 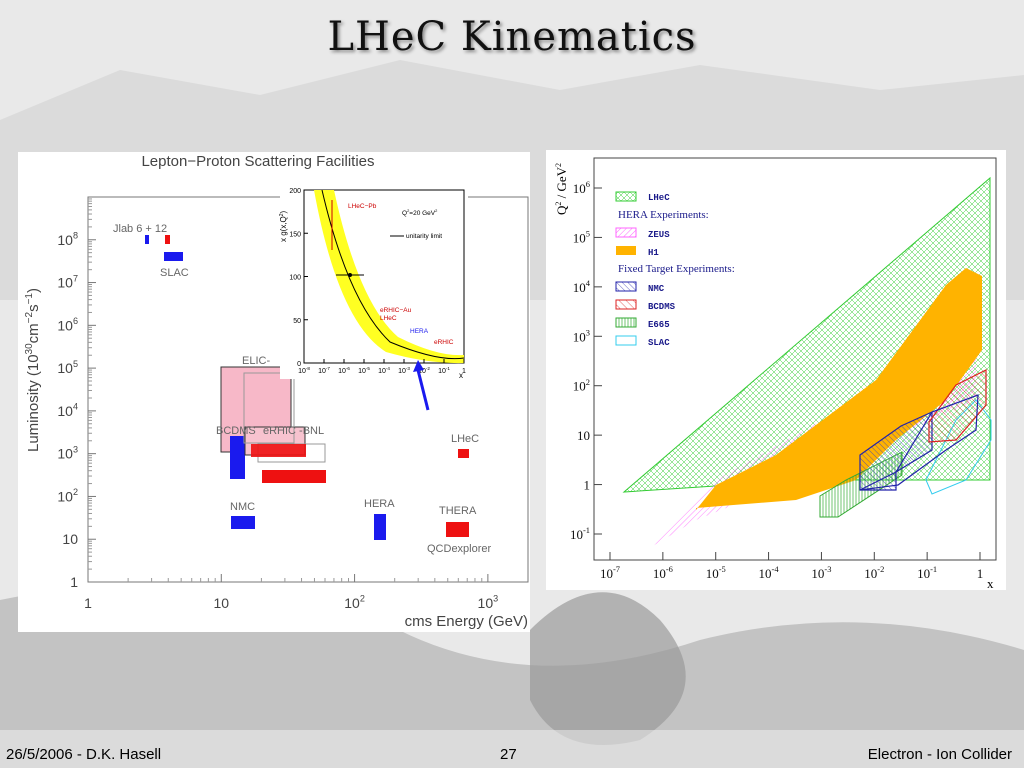 I want to click on label-jlab: Jlab 6 + 12, so click(x=140, y=229).